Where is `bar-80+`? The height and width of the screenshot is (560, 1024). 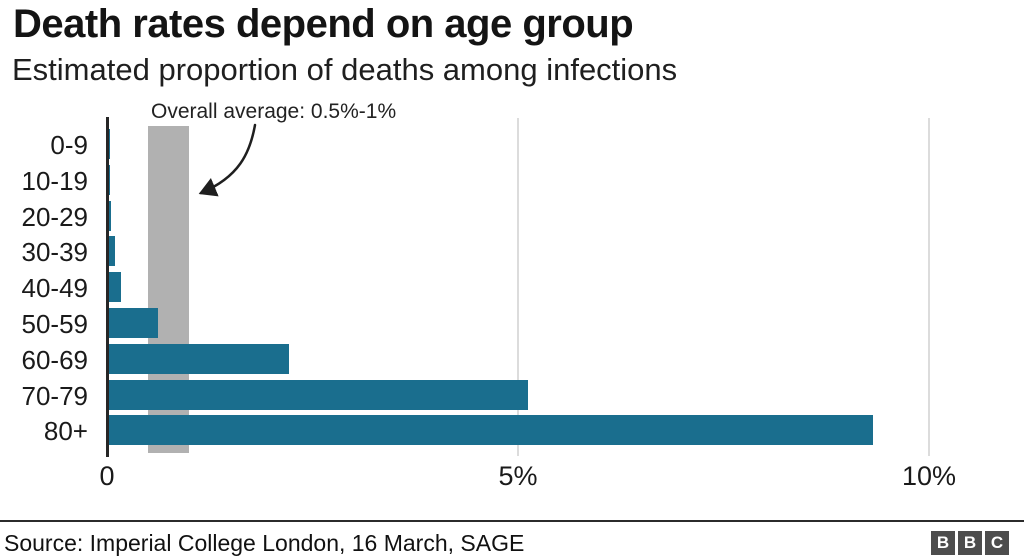
bar-80+ is located at coordinates (490, 430).